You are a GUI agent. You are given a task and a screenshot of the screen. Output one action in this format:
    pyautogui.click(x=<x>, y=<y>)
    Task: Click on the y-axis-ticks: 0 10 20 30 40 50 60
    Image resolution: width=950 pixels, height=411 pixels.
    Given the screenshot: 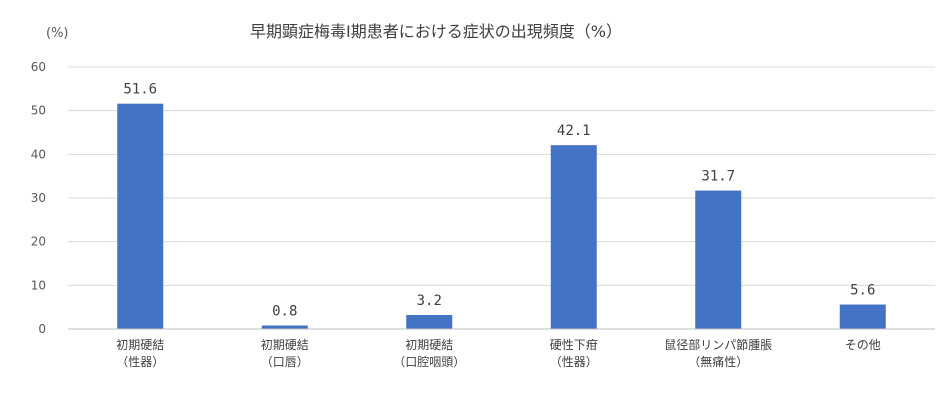 What is the action you would take?
    pyautogui.click(x=38, y=198)
    